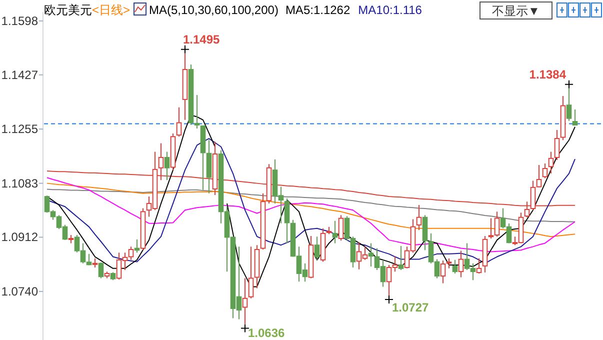  Describe the element at coordinates (19, 129) in the screenshot. I see `y-tick-label: 1.1255` at that location.